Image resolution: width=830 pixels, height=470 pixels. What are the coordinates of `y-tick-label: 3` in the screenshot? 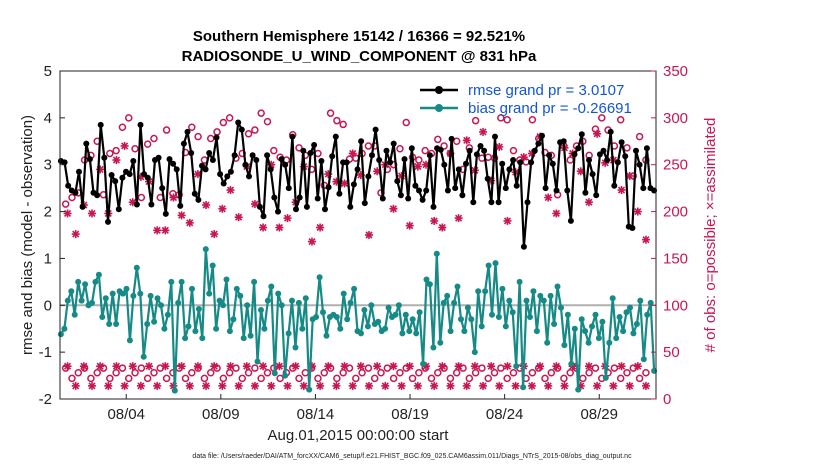 It's located at (48, 165).